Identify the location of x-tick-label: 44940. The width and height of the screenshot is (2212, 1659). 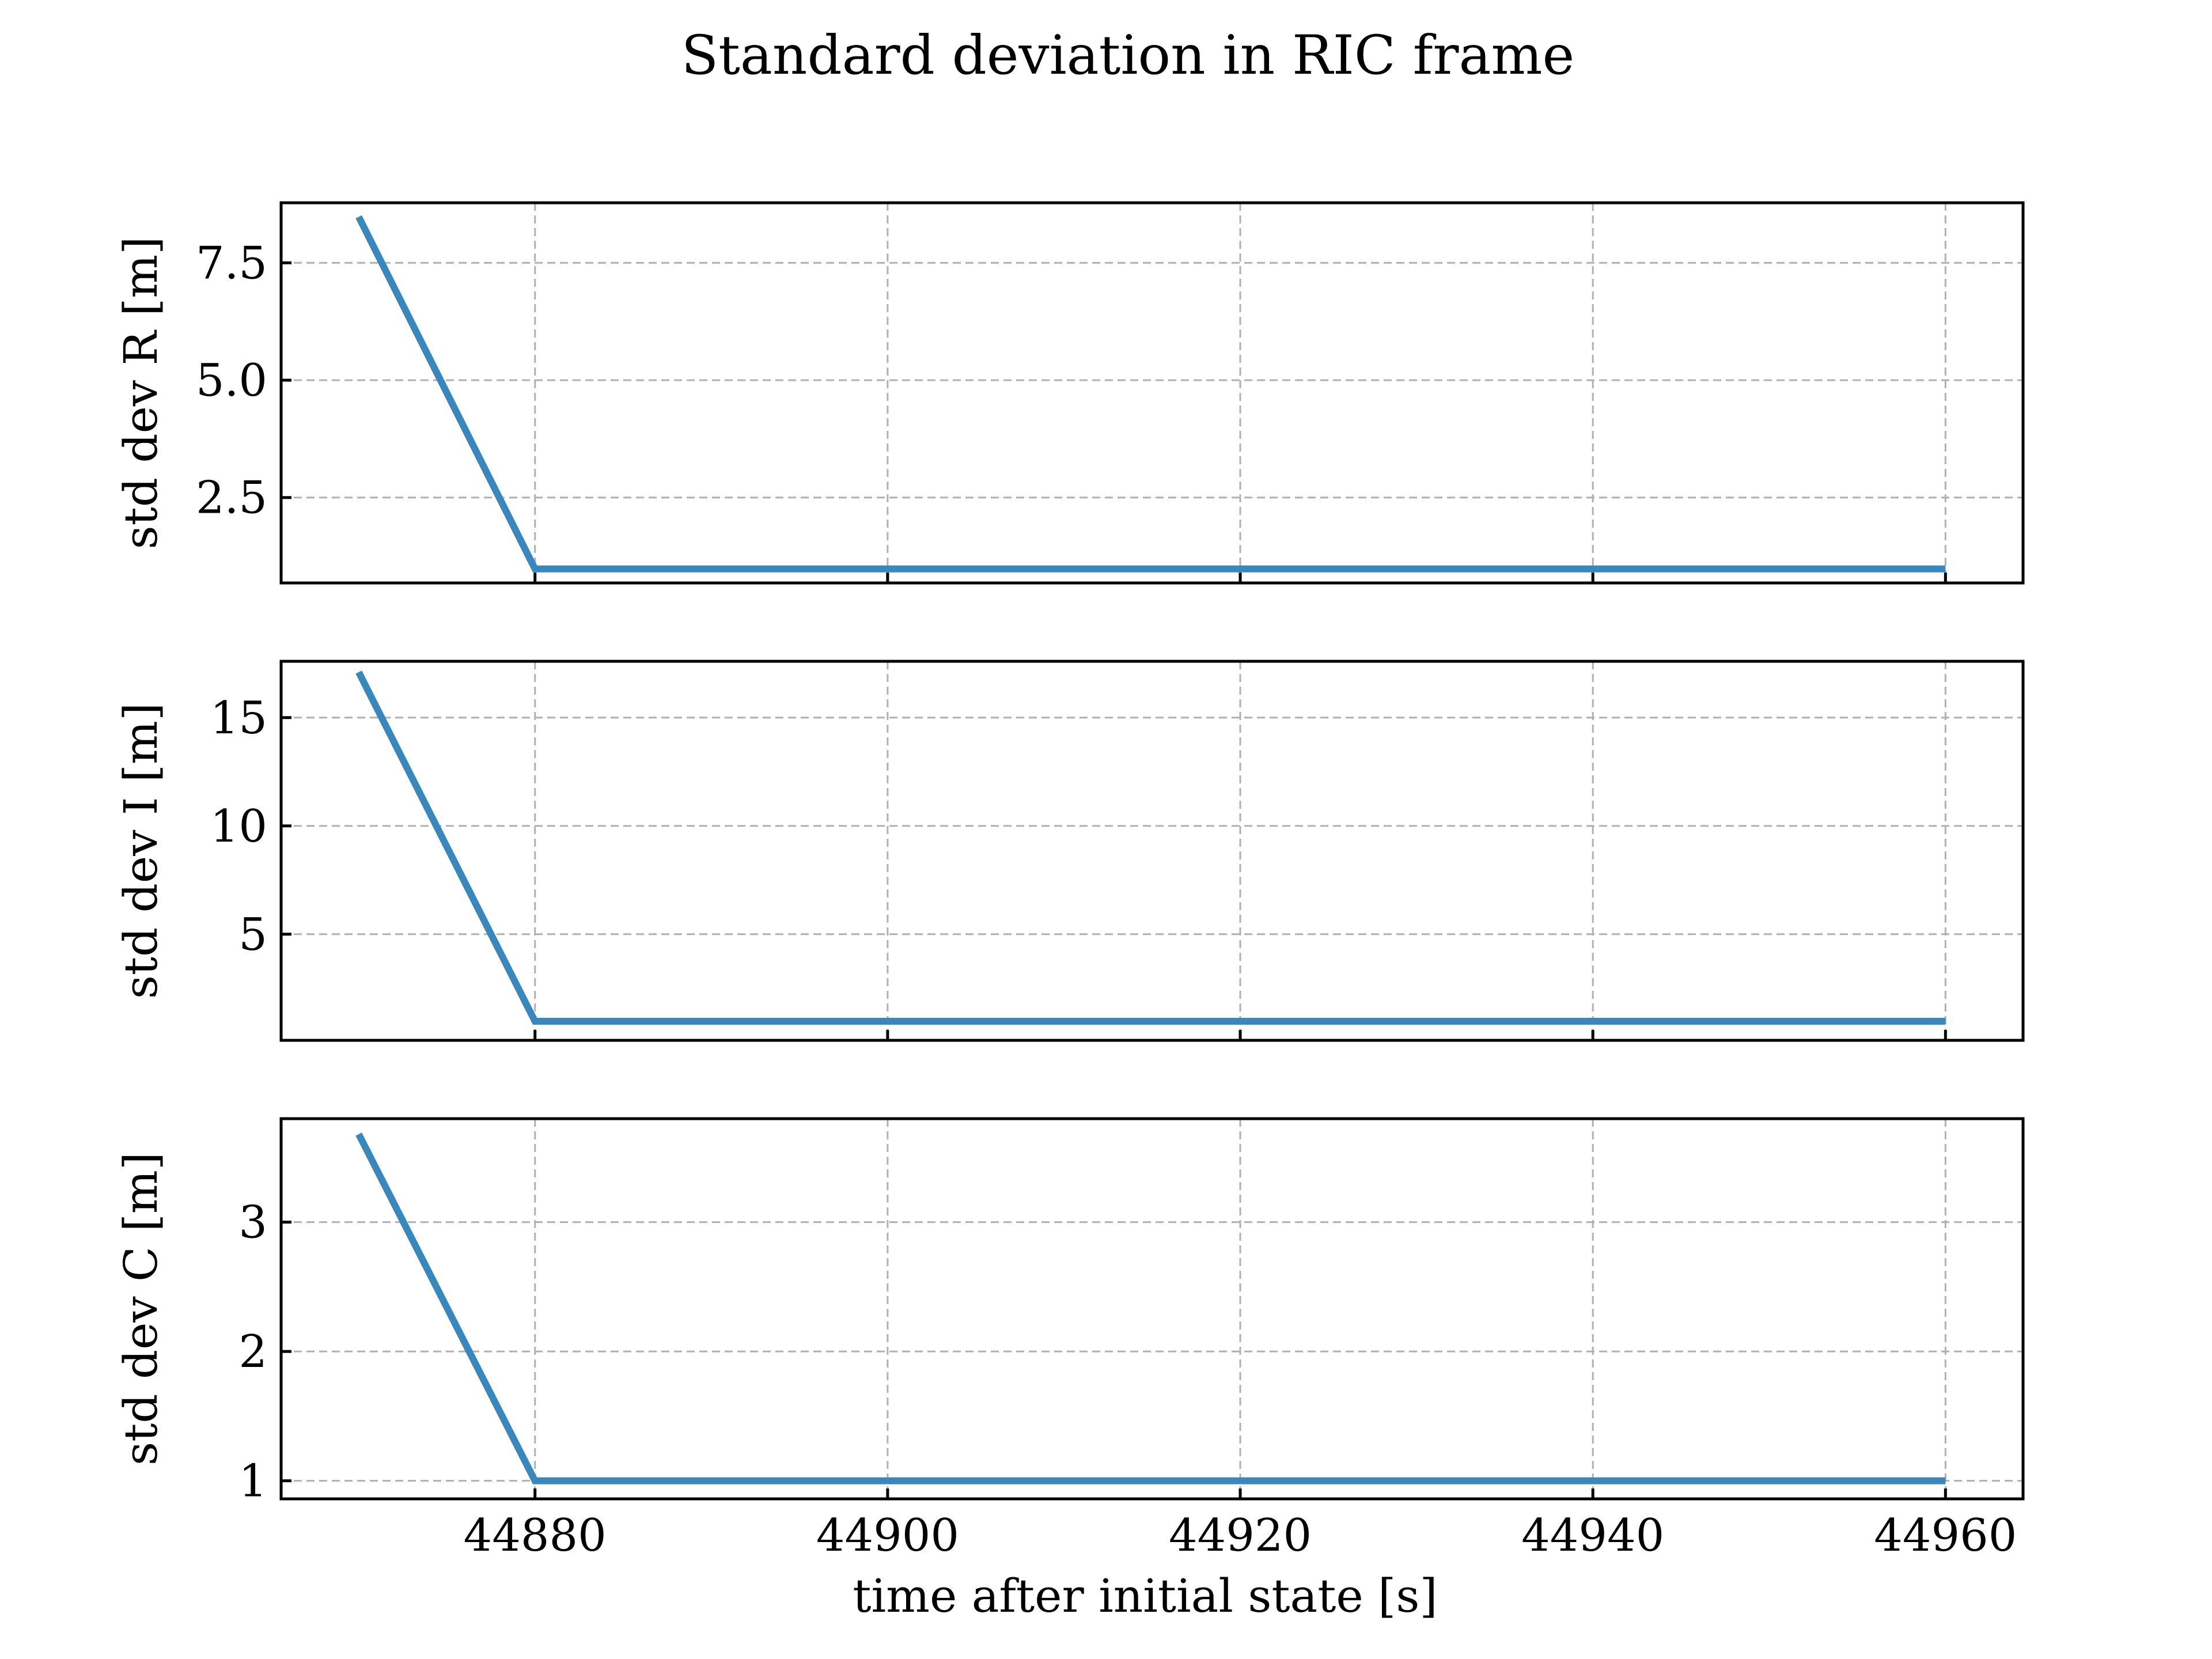
(1592, 1536).